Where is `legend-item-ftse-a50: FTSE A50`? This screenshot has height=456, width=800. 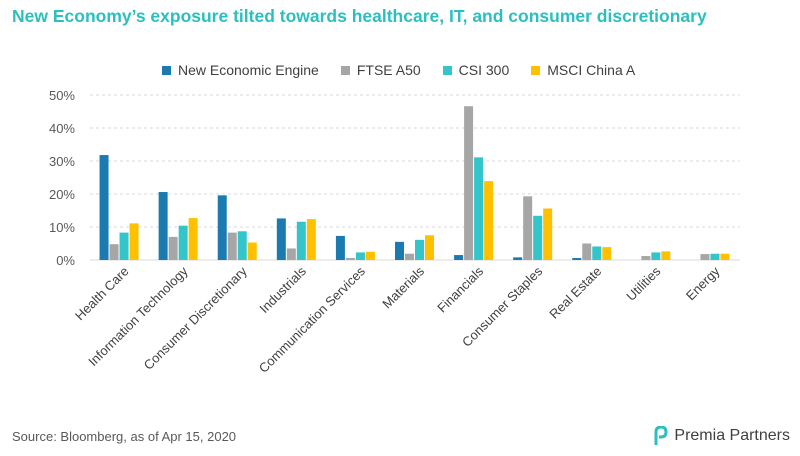
legend-item-ftse-a50: FTSE A50 is located at coordinates (380, 70).